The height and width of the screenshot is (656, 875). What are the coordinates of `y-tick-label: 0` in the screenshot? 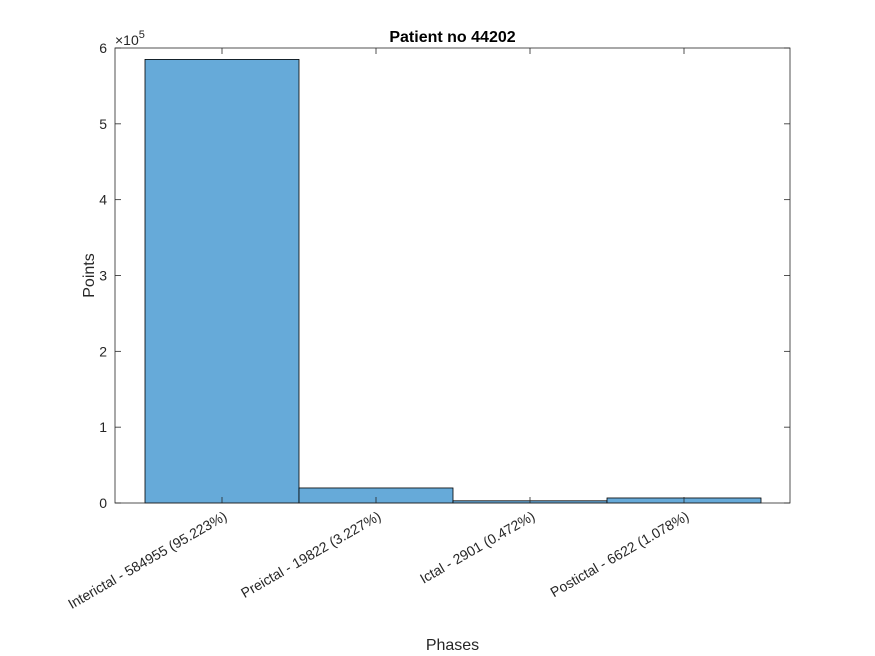 It's located at (103, 503).